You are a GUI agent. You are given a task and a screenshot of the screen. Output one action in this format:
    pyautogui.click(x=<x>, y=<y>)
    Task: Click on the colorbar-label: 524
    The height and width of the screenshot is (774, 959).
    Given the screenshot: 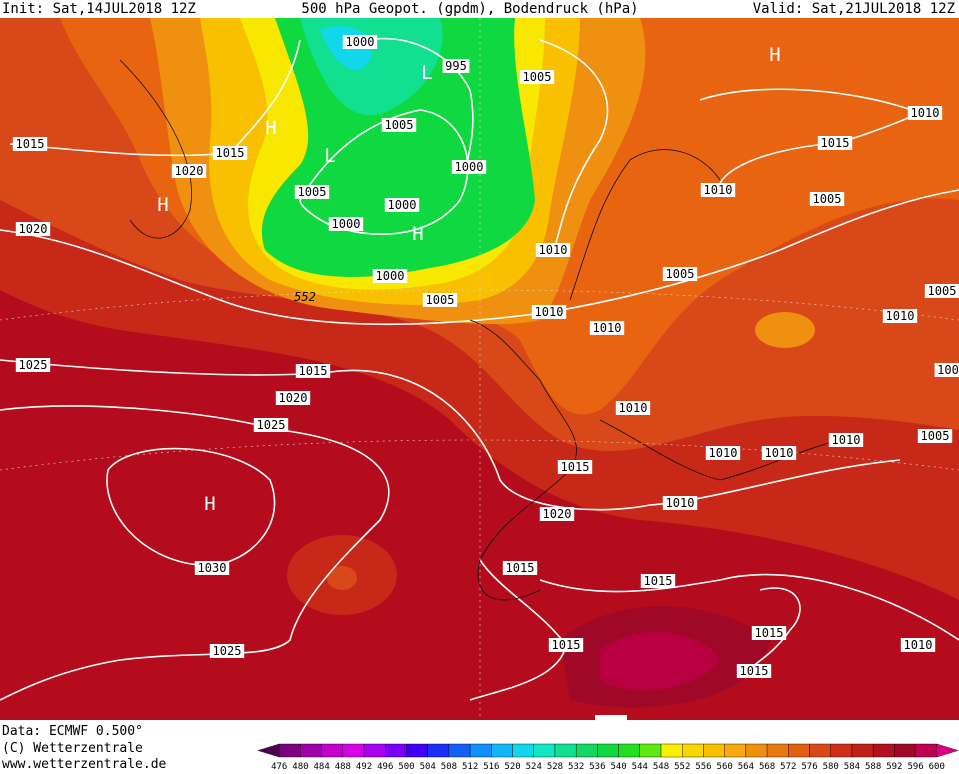 What is the action you would take?
    pyautogui.click(x=534, y=766)
    